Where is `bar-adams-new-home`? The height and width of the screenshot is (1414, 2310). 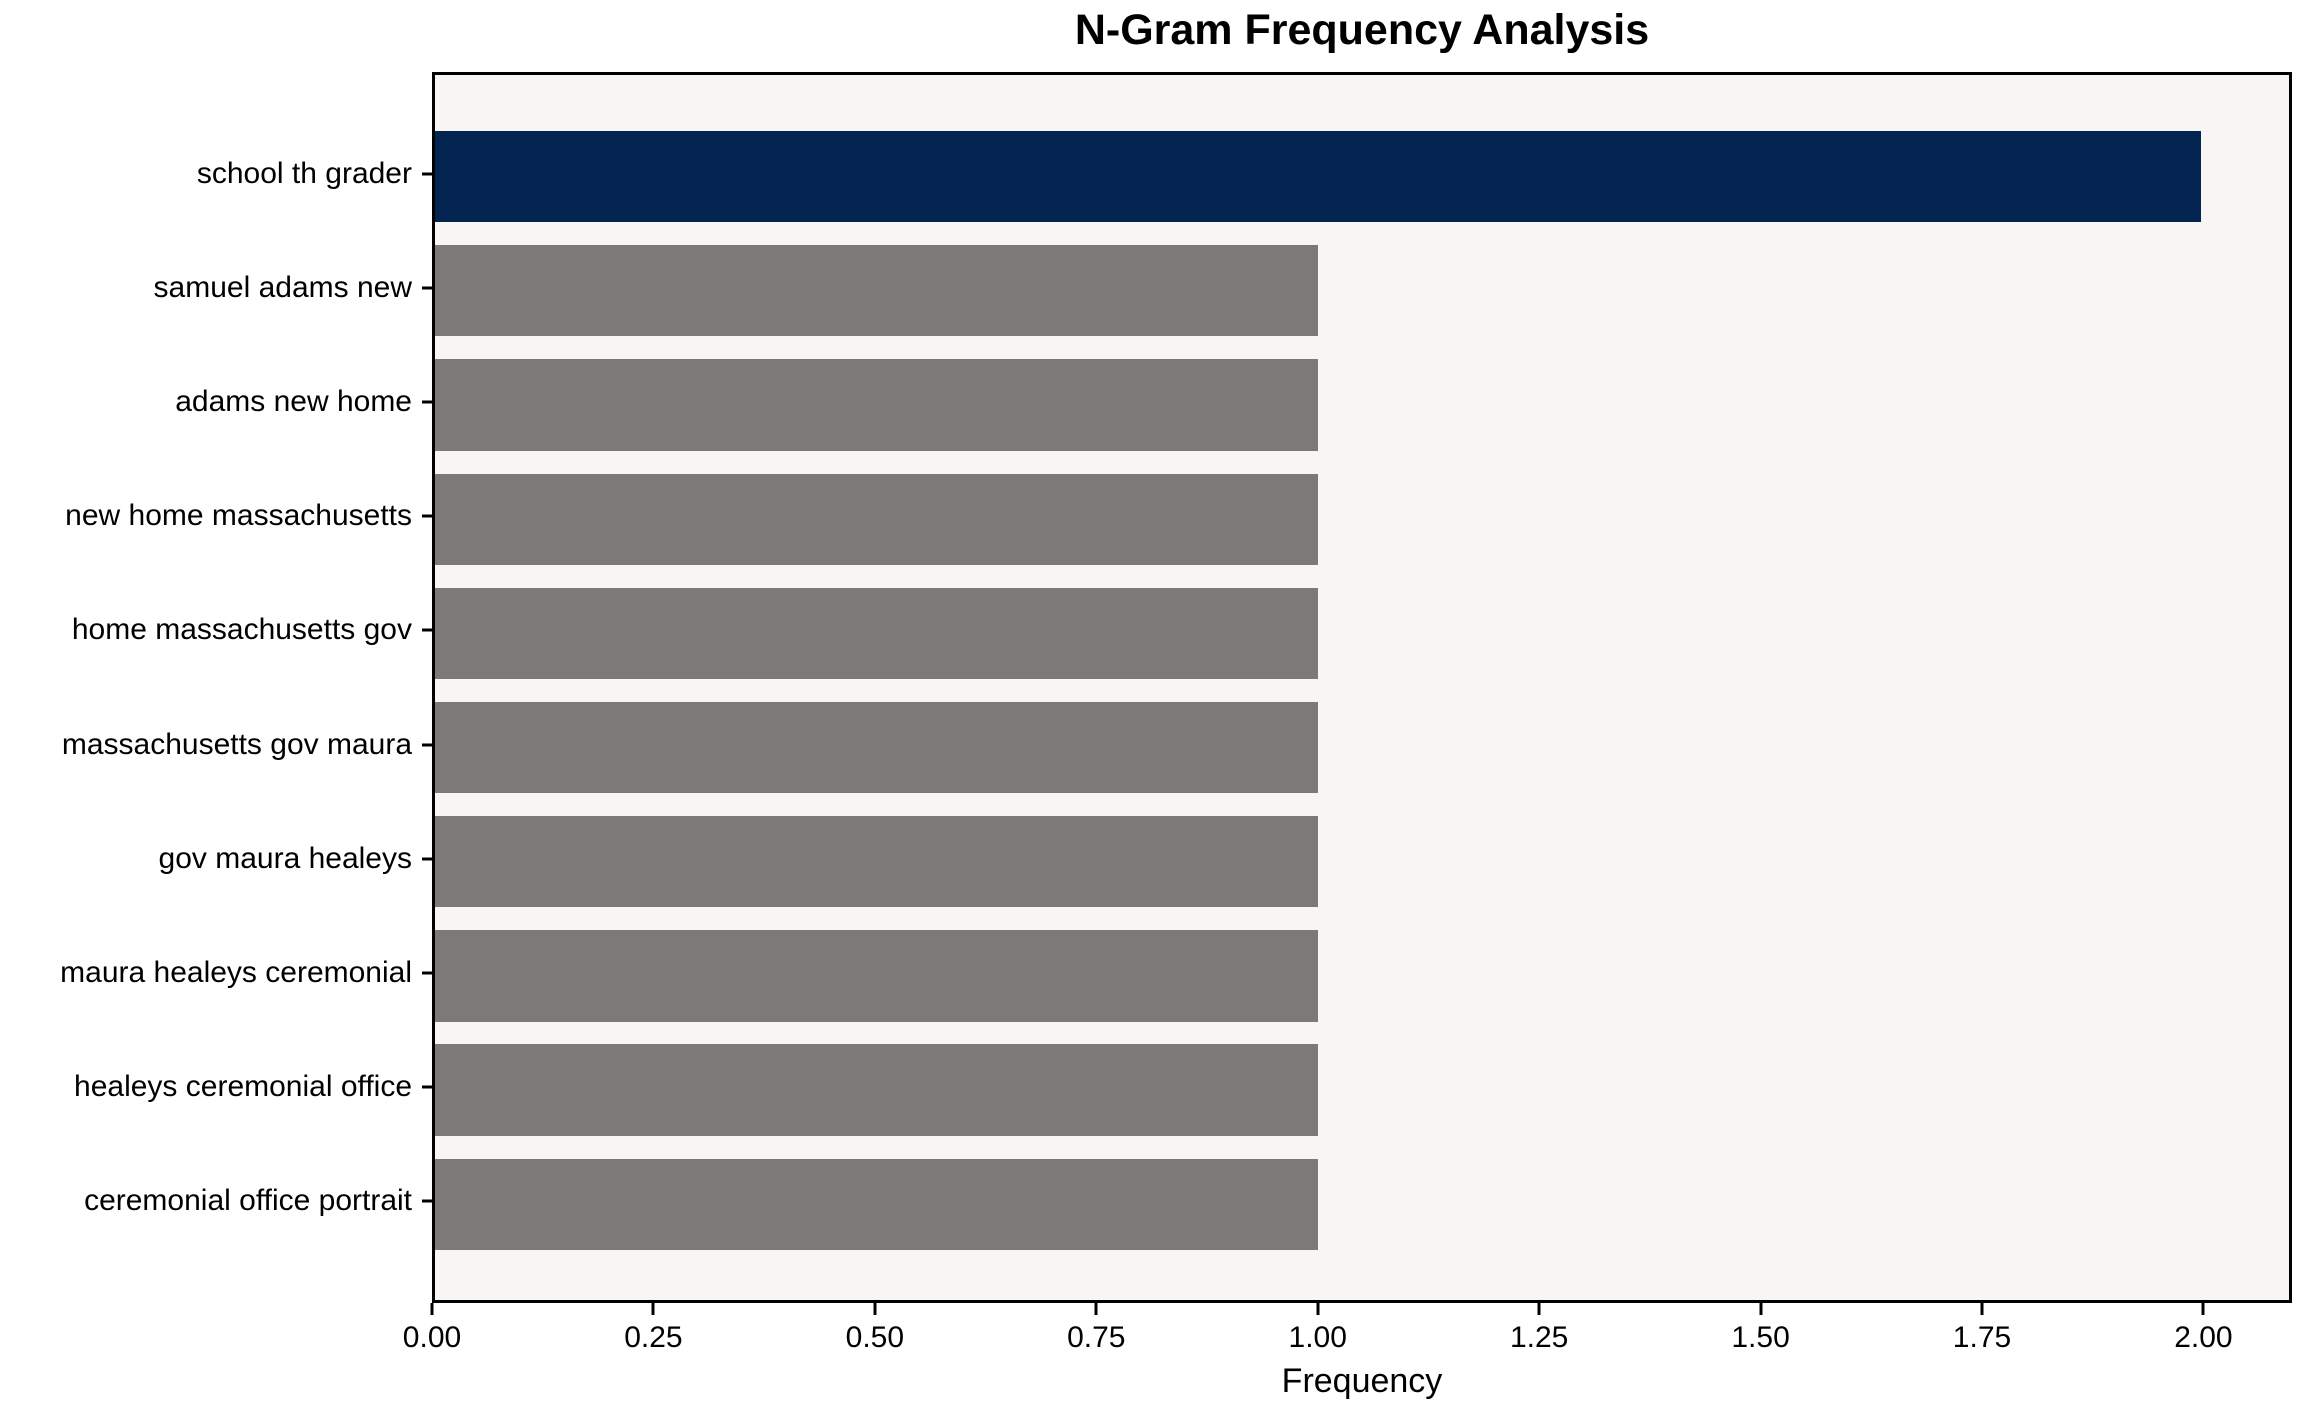 bar-adams-new-home is located at coordinates (876, 405).